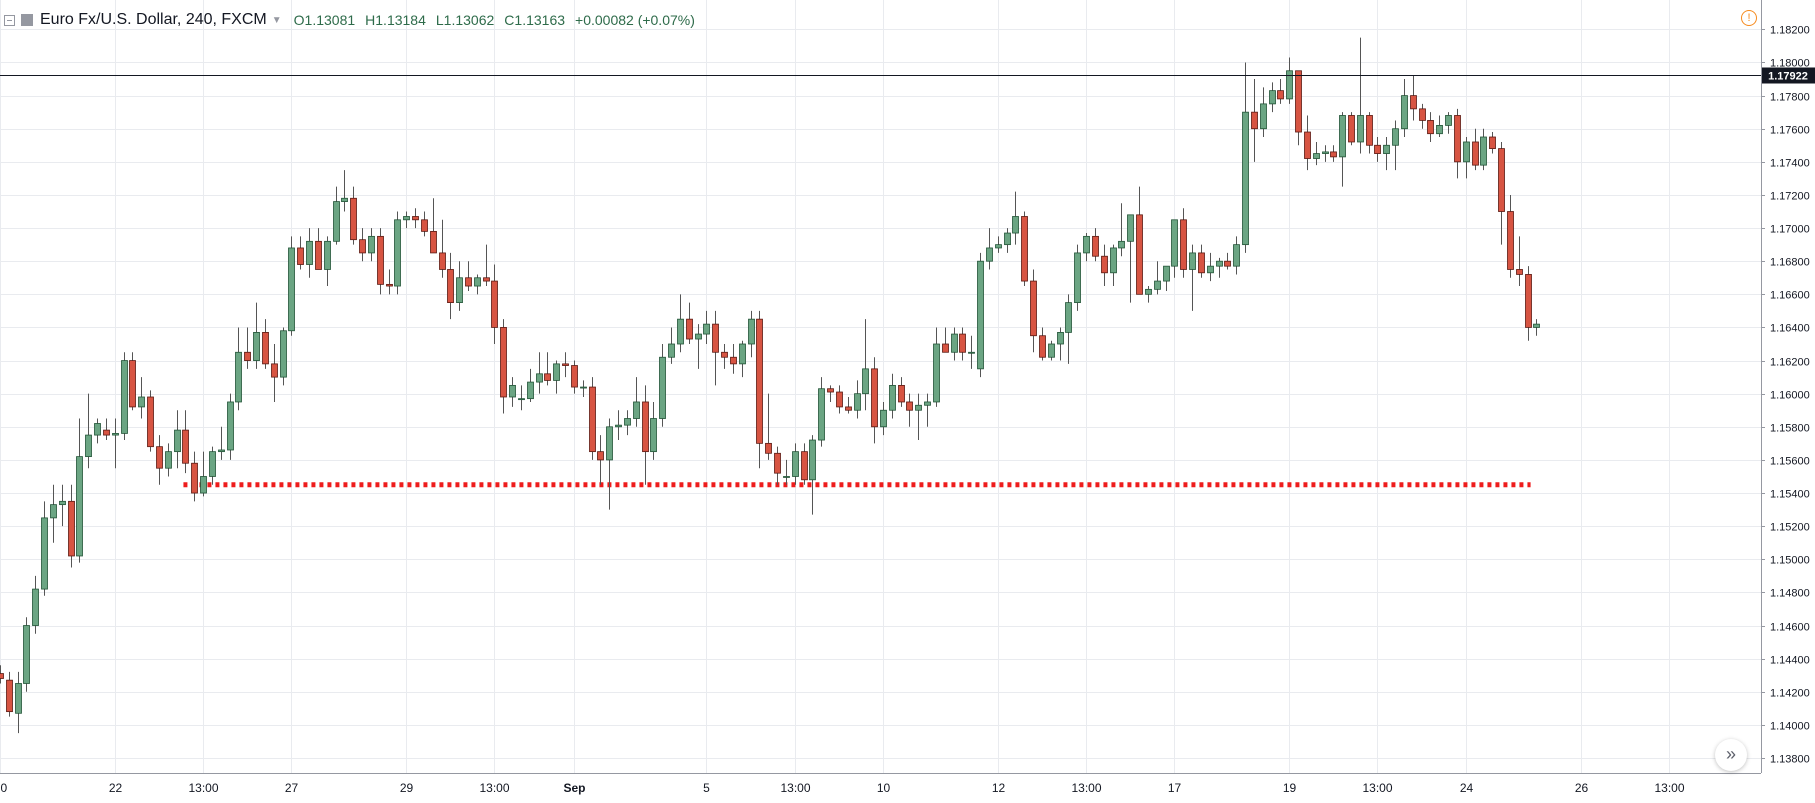  Describe the element at coordinates (1749, 18) in the screenshot. I see `warning-icon: !` at that location.